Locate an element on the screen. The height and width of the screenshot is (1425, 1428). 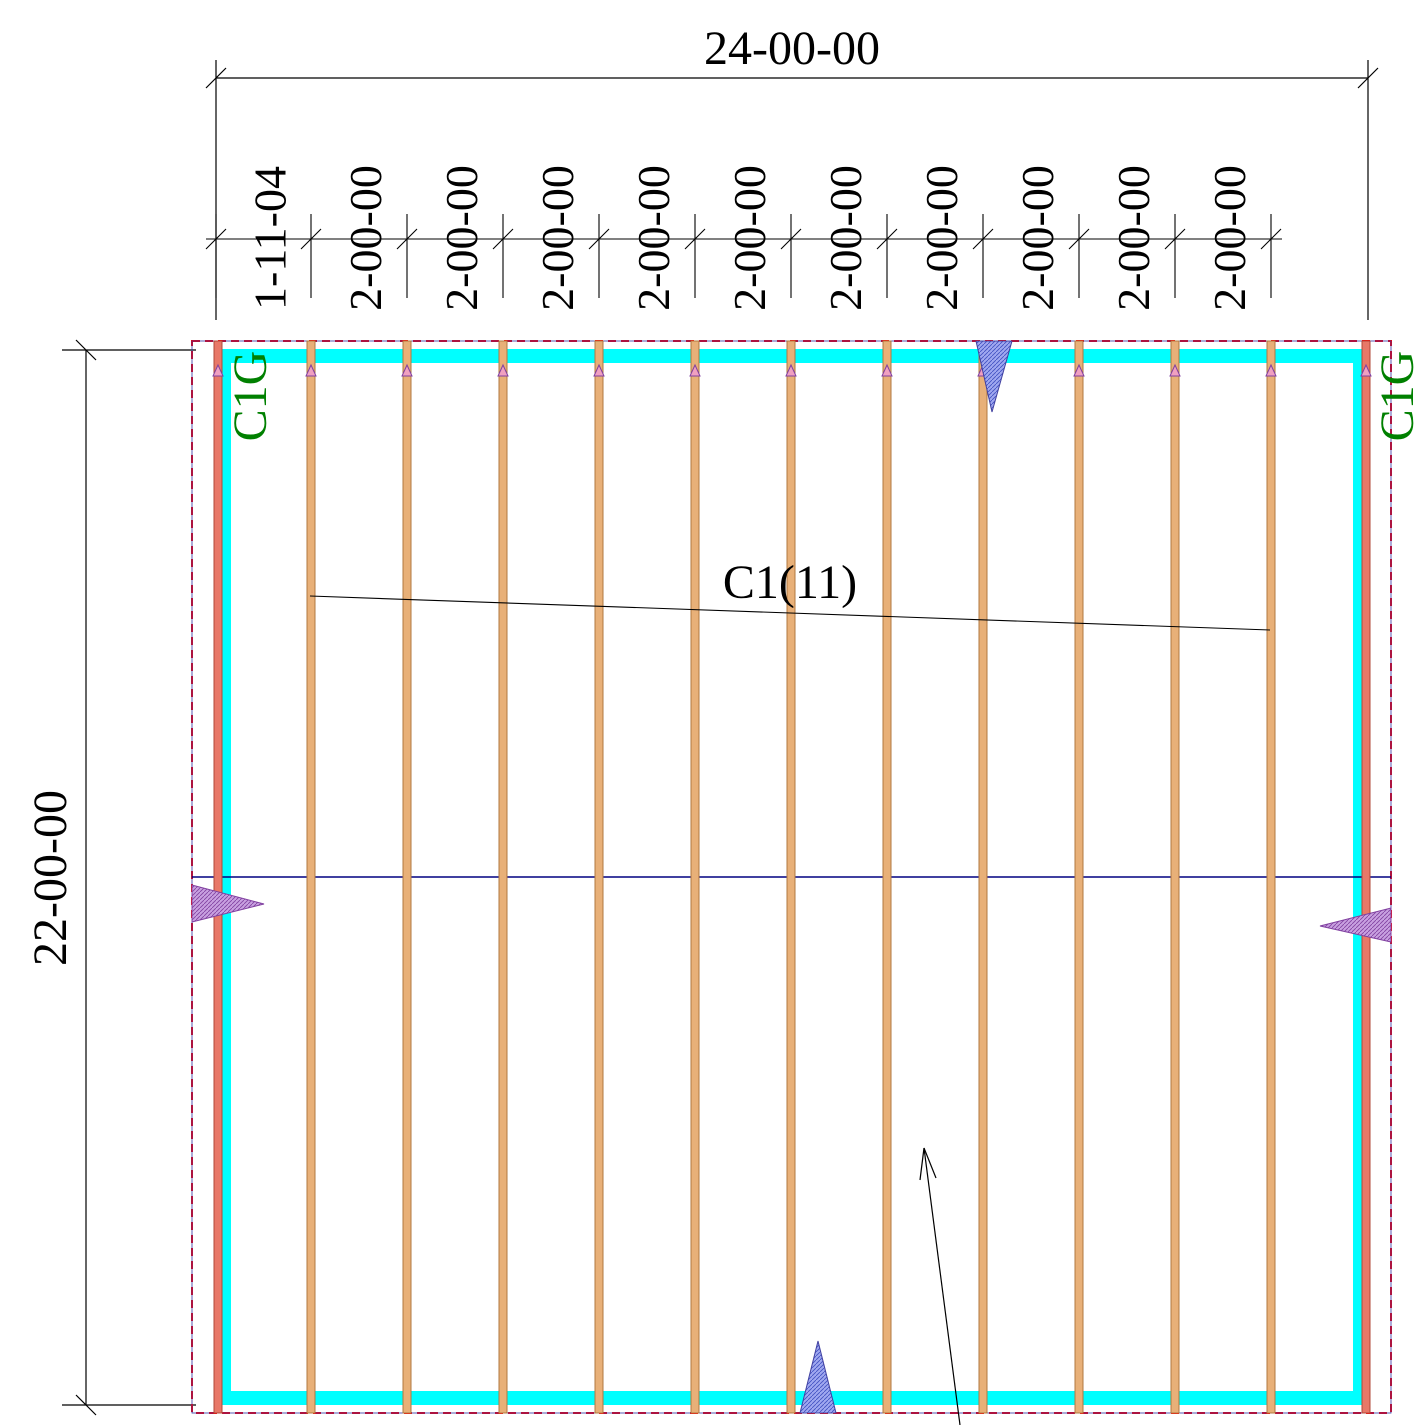
truss-group-label: C1(11) is located at coordinates (790, 582).